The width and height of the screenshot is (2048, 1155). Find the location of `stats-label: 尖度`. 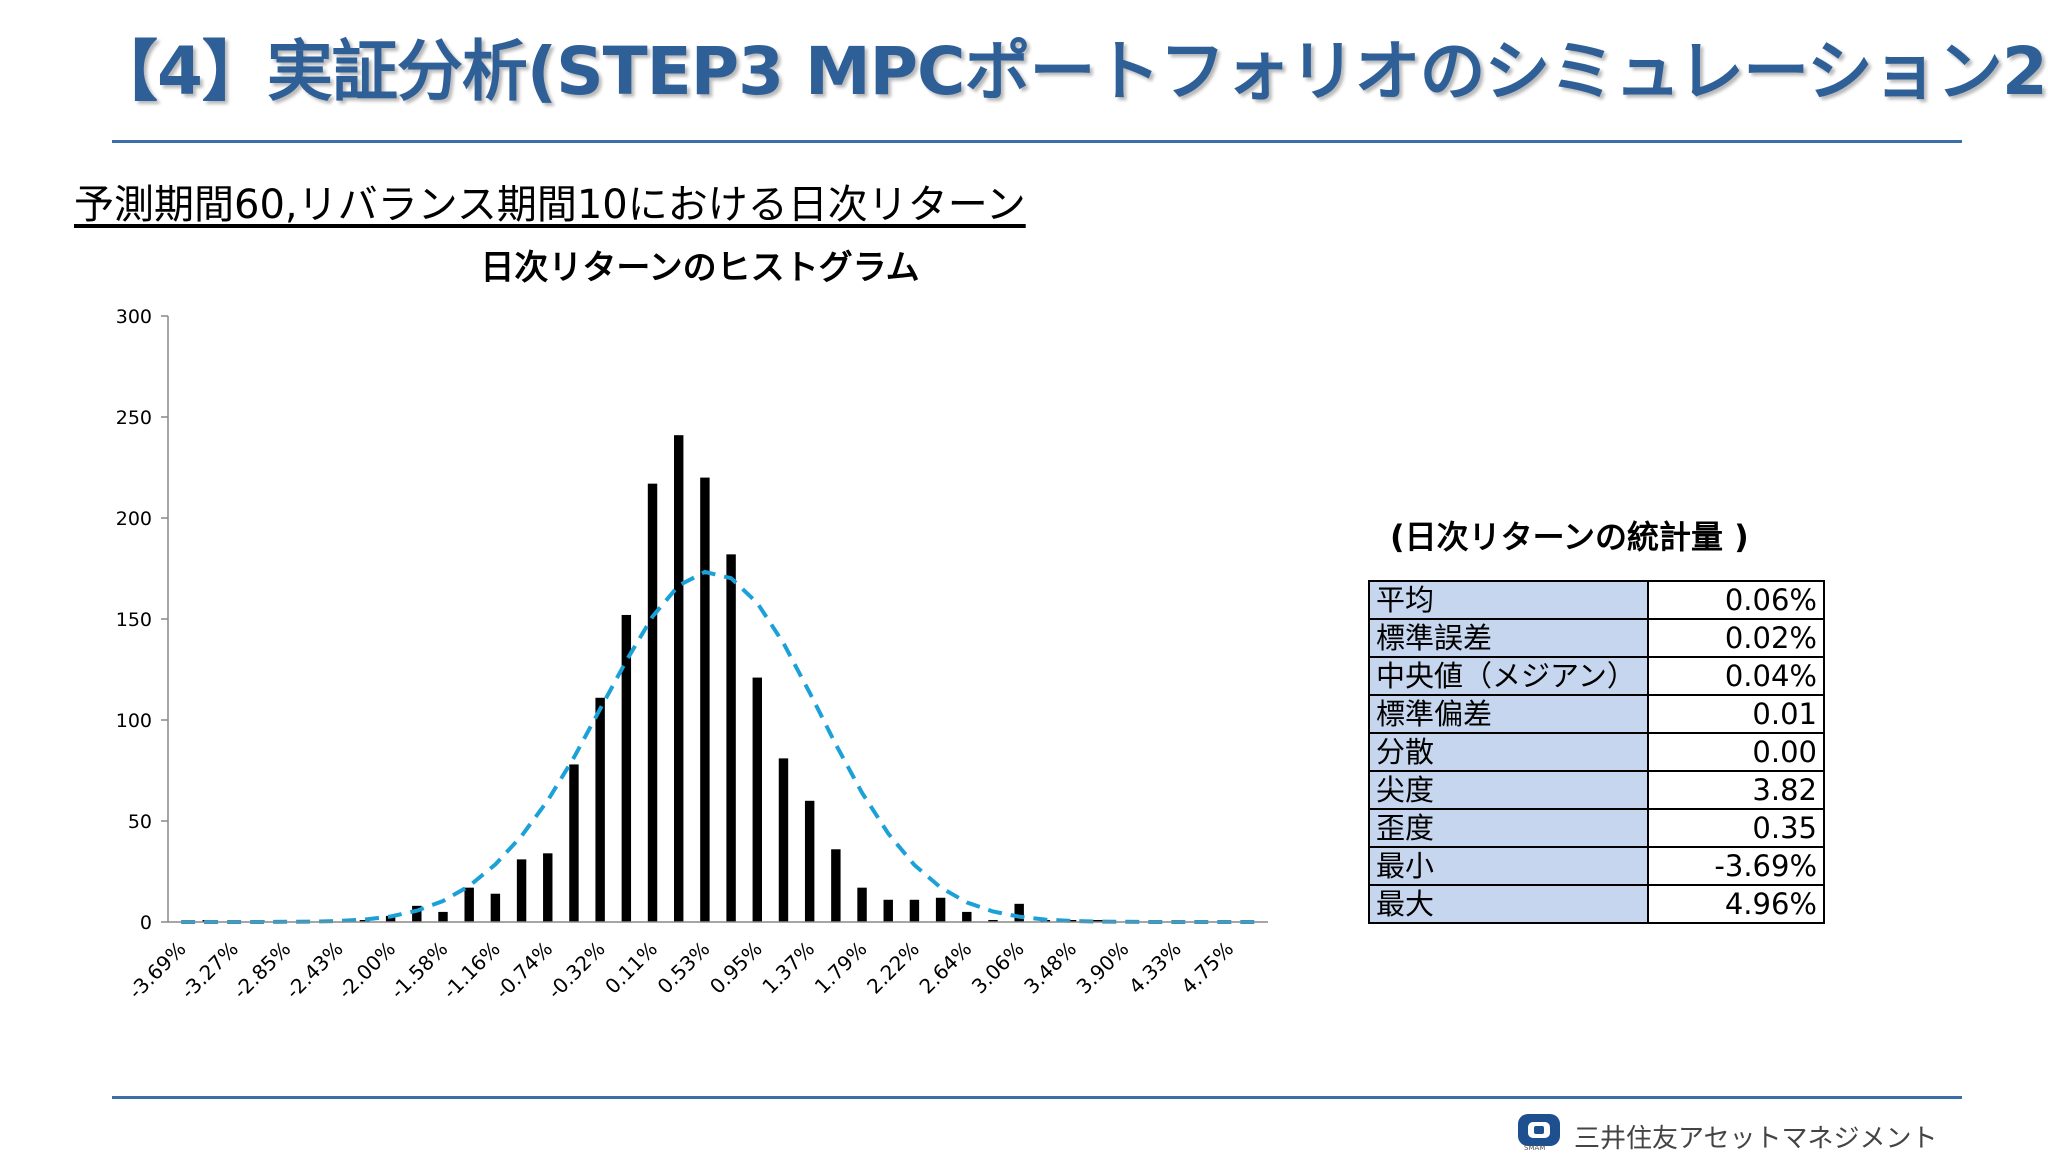

stats-label: 尖度 is located at coordinates (1508, 790).